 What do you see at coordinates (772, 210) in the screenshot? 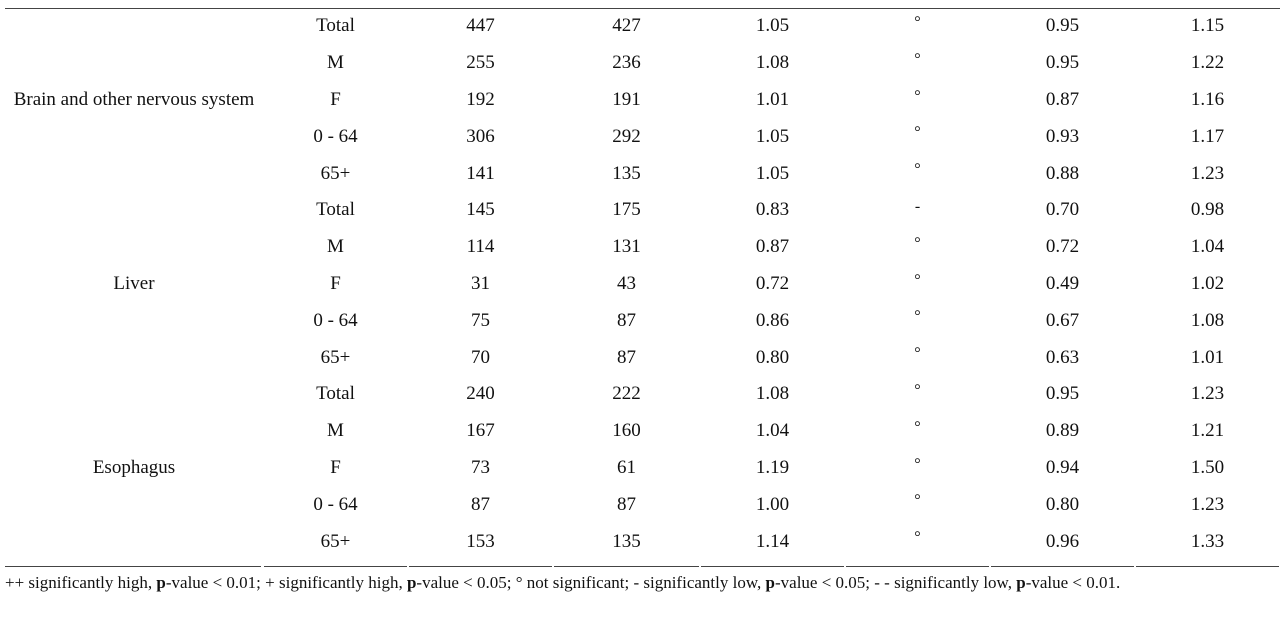
I see `value-cell: 0.83` at bounding box center [772, 210].